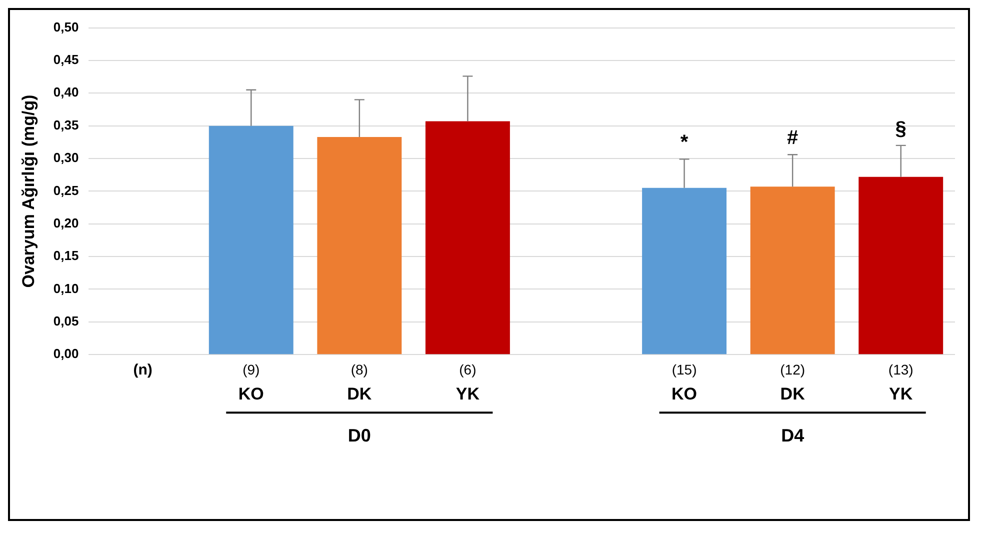 The height and width of the screenshot is (533, 981). Describe the element at coordinates (467, 369) in the screenshot. I see `text: (6)` at that location.